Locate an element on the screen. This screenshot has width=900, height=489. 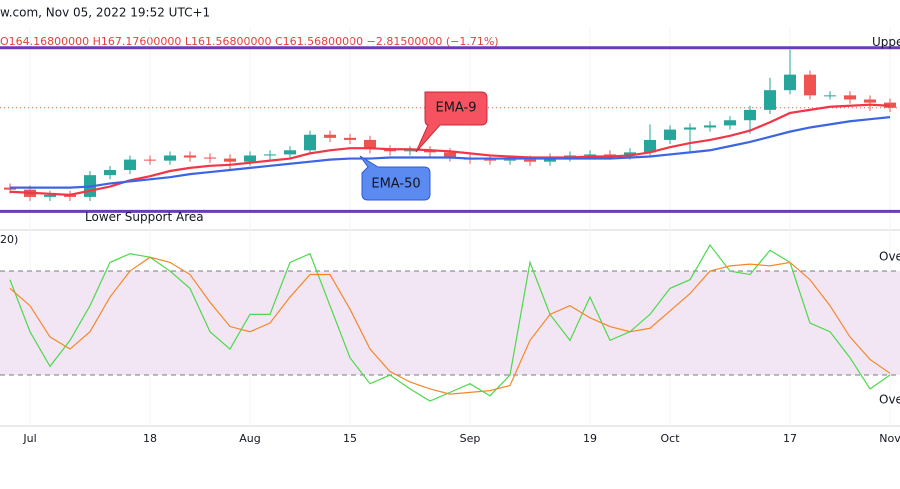
x-tick-label: Aug is located at coordinates (249, 438).